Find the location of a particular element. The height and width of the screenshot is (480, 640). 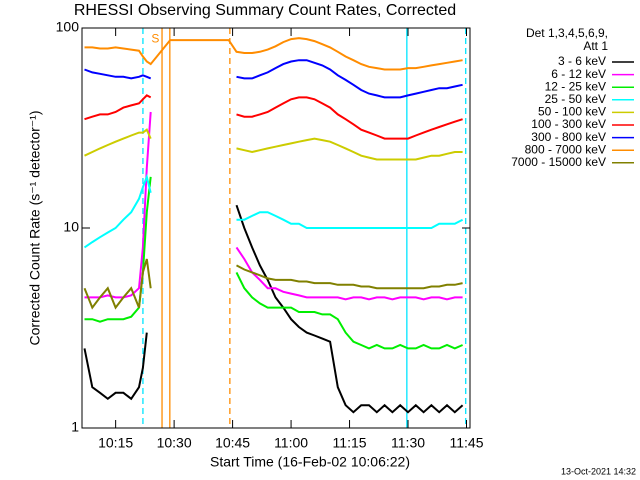

legend-label: 3 - 6 keV is located at coordinates (582, 61).